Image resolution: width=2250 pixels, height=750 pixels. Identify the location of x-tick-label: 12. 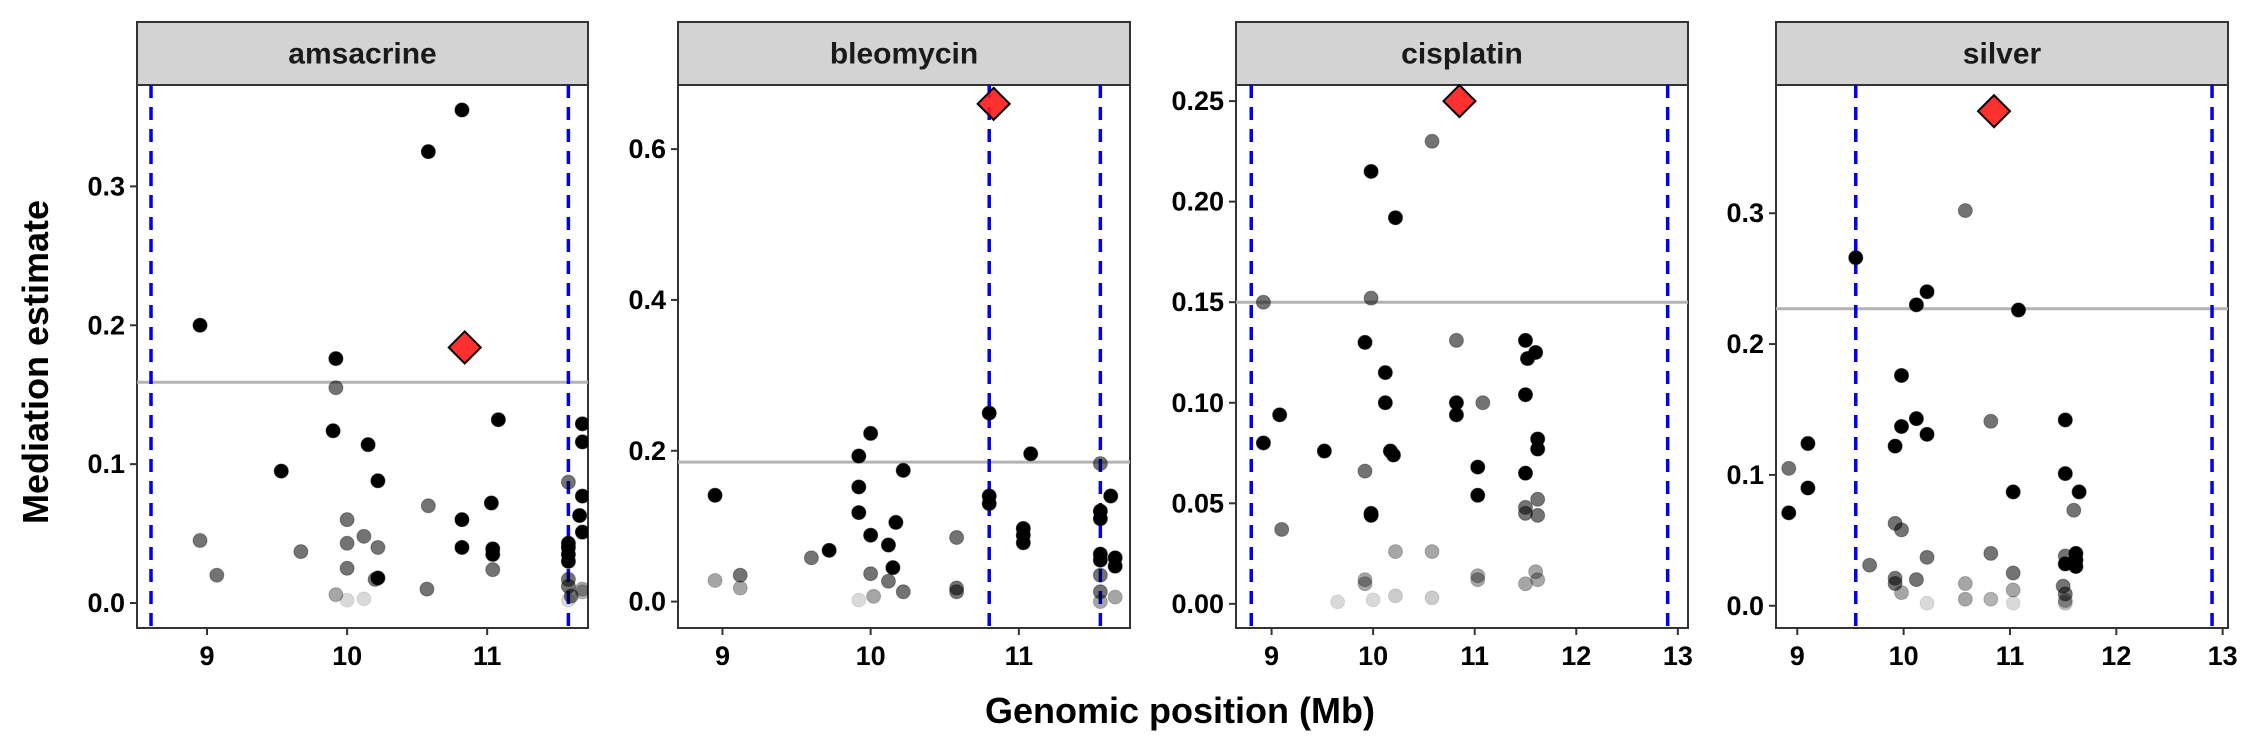
(1576, 656).